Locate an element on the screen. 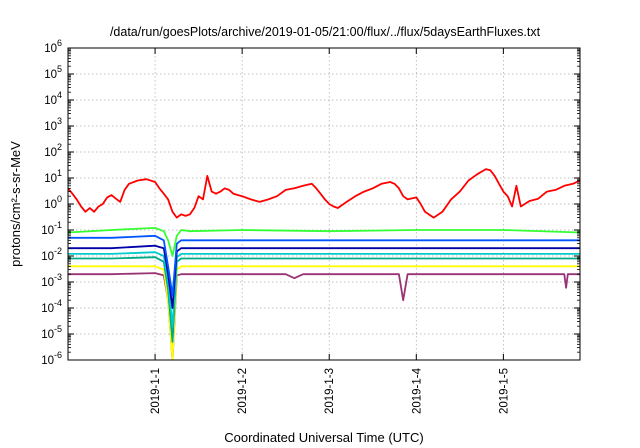 This screenshot has height=448, width=640. x-tick-labels: 2019-1-1 2019-1-2 2019-1-3 2019-1-4 2019-1-5 is located at coordinates (330, 390).